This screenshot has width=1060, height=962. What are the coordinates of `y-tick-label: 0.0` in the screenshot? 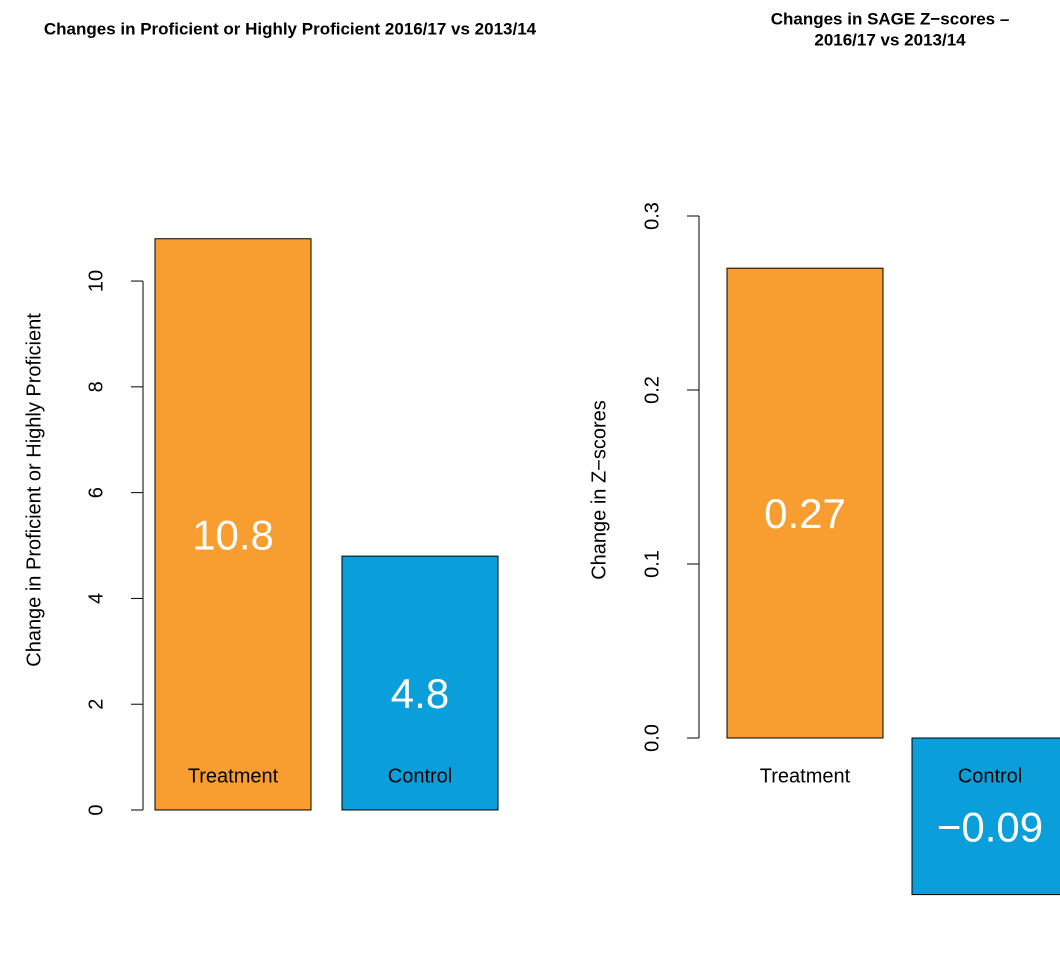 It's located at (652, 738).